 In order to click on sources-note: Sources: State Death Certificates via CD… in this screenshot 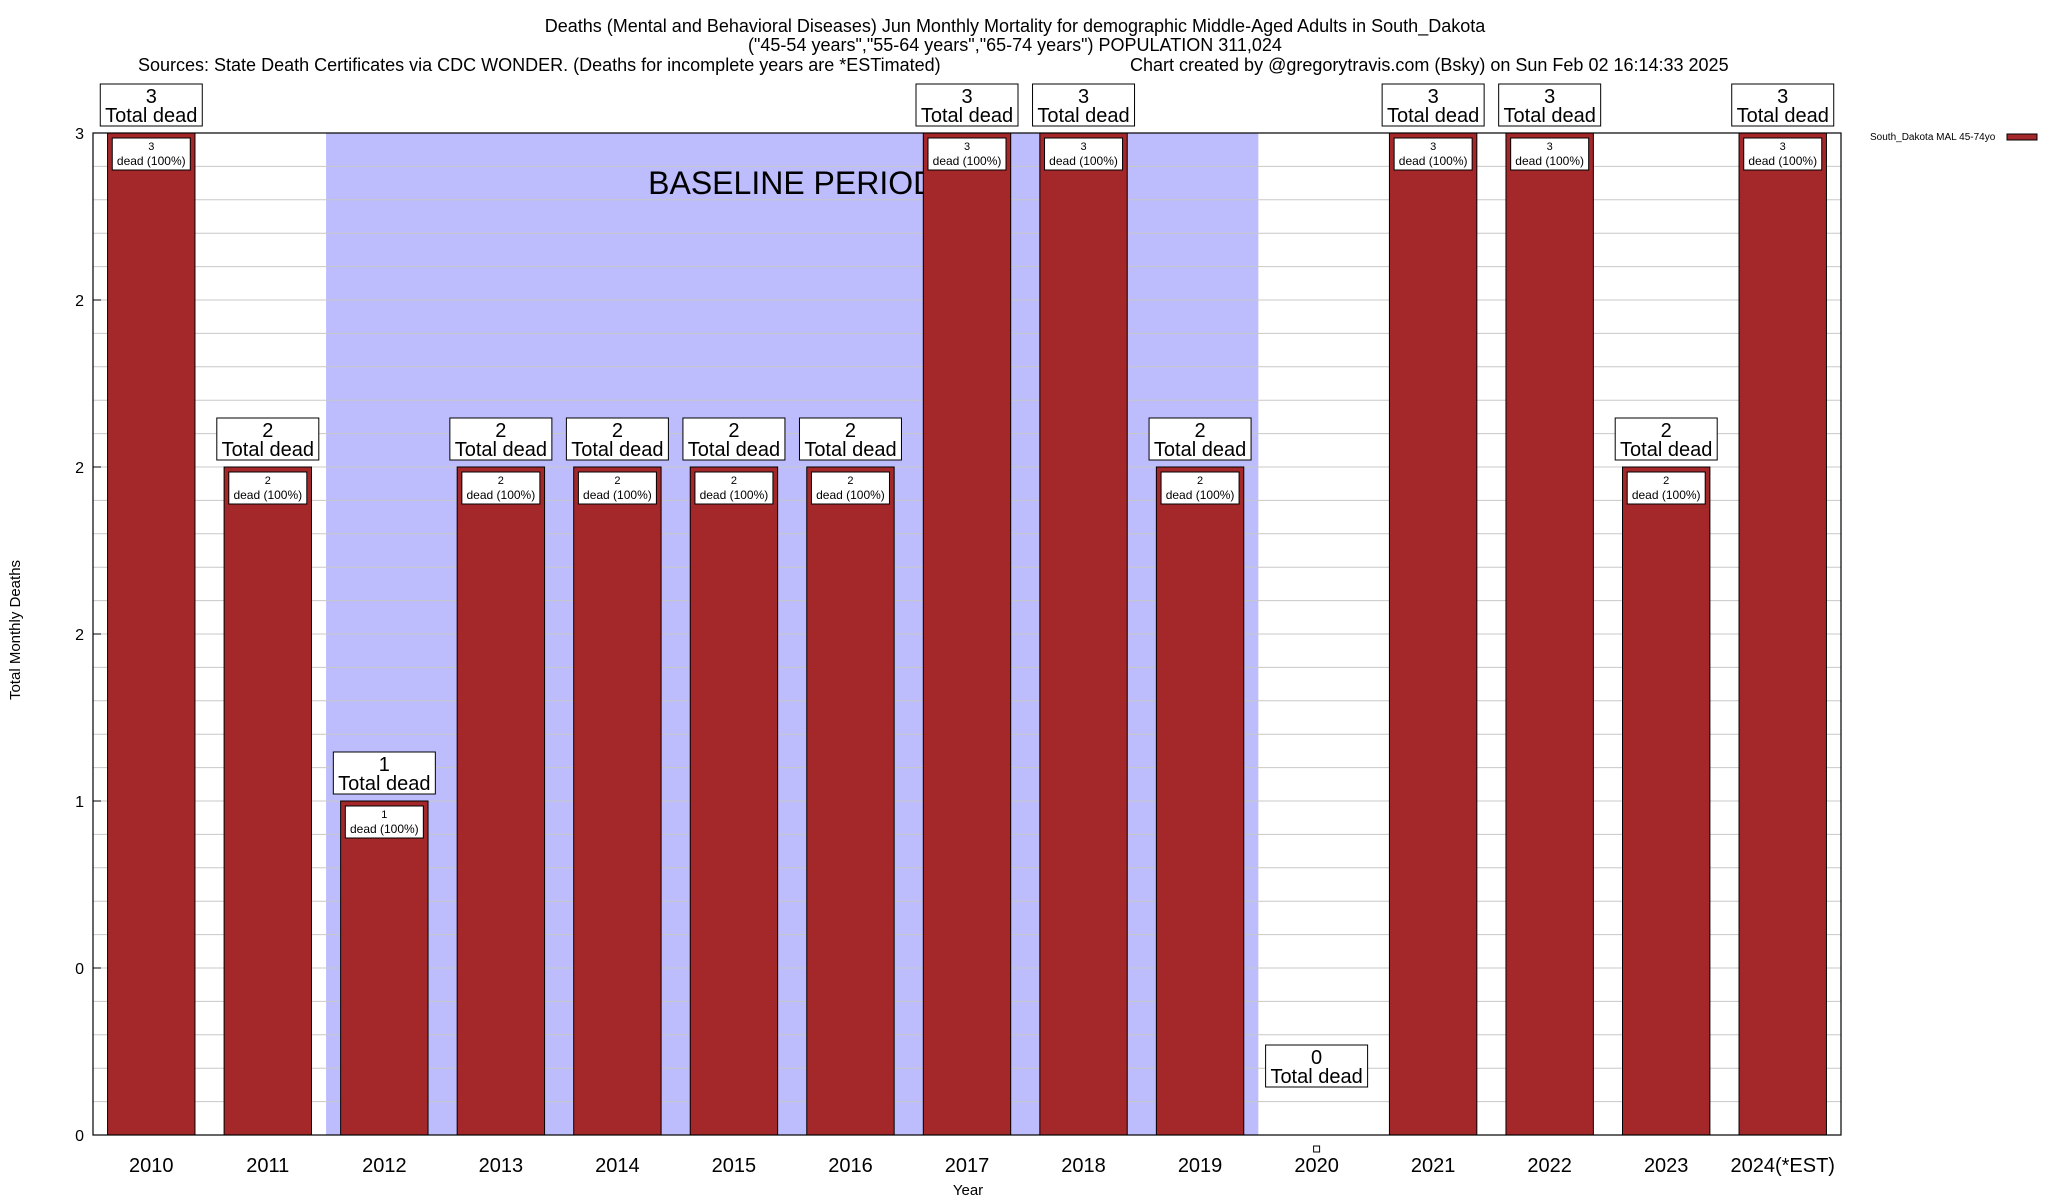, I will do `click(539, 65)`.